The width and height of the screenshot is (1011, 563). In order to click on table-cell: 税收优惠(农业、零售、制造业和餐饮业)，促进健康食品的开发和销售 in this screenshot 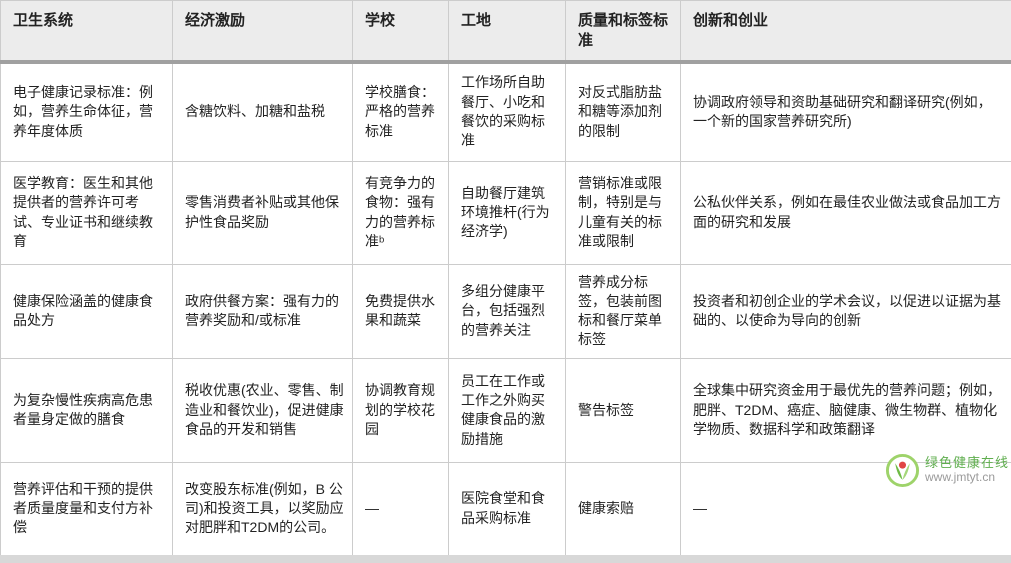, I will do `click(263, 410)`.